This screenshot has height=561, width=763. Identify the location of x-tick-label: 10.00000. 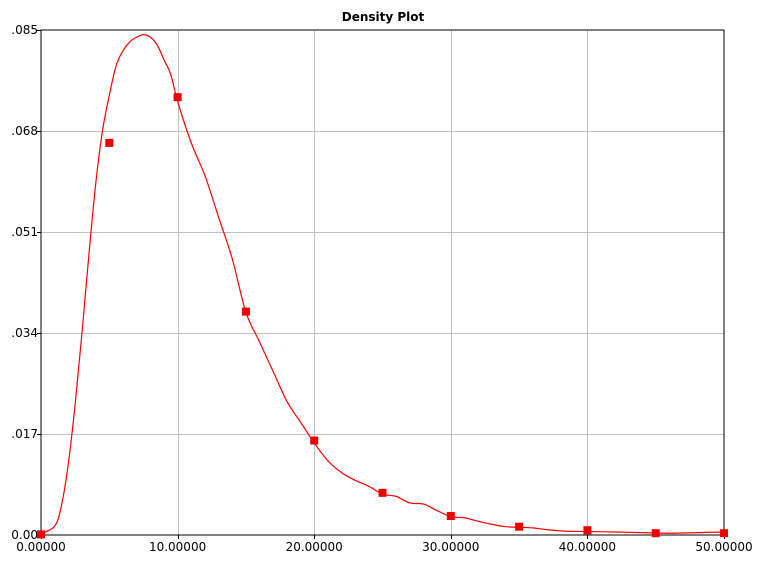
(177, 547).